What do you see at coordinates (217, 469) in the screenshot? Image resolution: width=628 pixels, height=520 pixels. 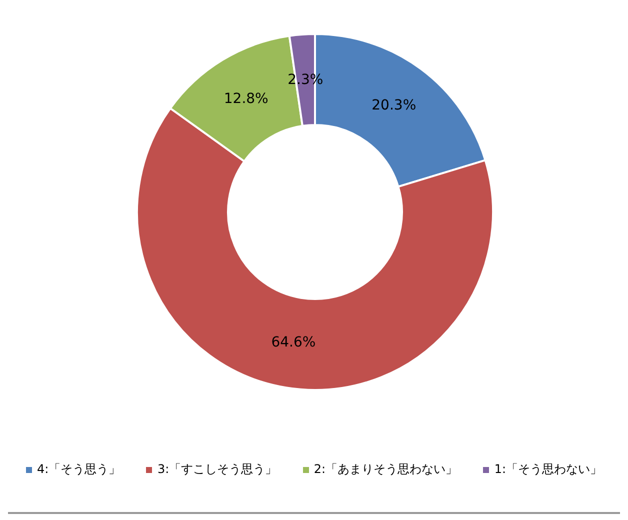 I see `legend-label: 3:「すこしそう思う」` at bounding box center [217, 469].